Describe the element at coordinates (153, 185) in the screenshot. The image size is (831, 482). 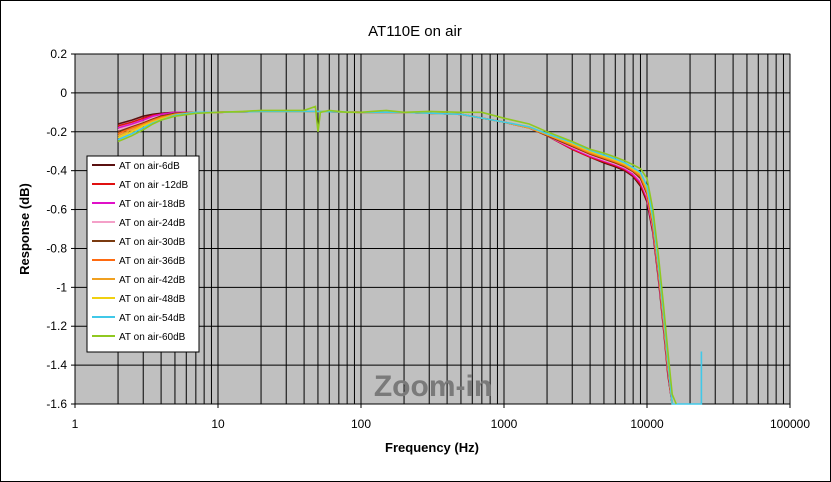
I see `legend-entry: AT on air -12dB` at that location.